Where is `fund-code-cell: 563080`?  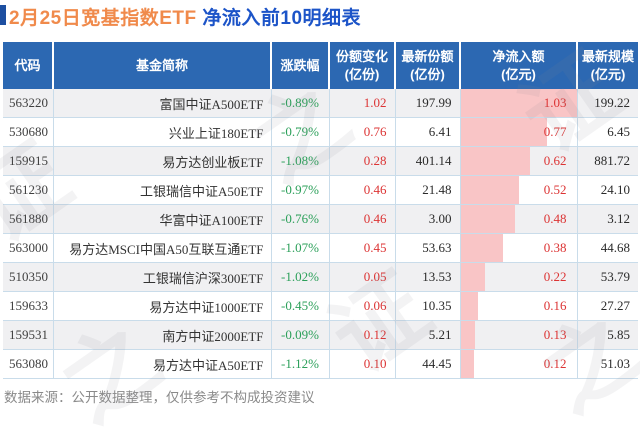
fund-code-cell: 563080 is located at coordinates (28, 364).